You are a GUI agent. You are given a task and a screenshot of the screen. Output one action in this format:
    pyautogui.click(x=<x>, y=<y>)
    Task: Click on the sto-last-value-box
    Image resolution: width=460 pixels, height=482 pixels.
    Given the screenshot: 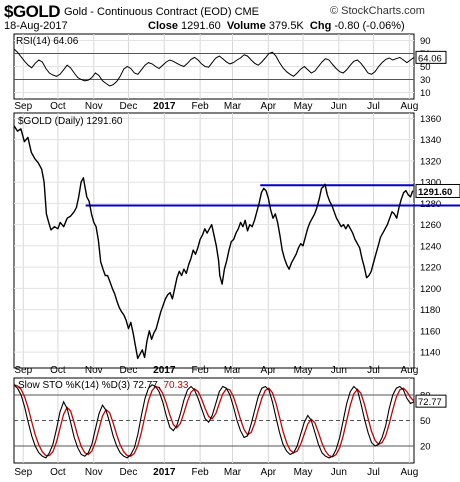 What is the action you would take?
    pyautogui.click(x=431, y=401)
    